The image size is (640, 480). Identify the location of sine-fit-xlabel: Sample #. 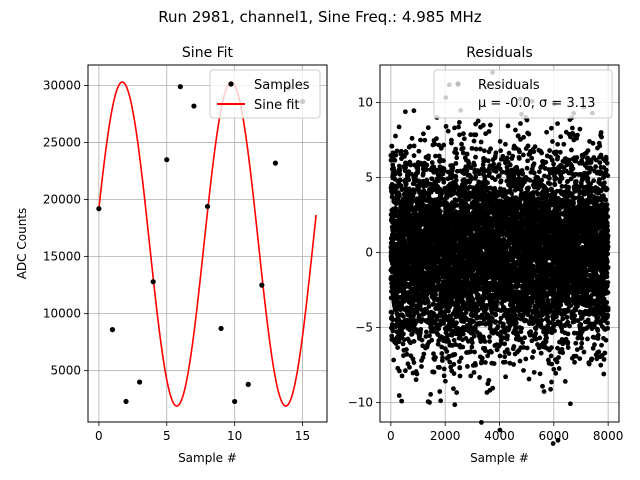
(207, 458).